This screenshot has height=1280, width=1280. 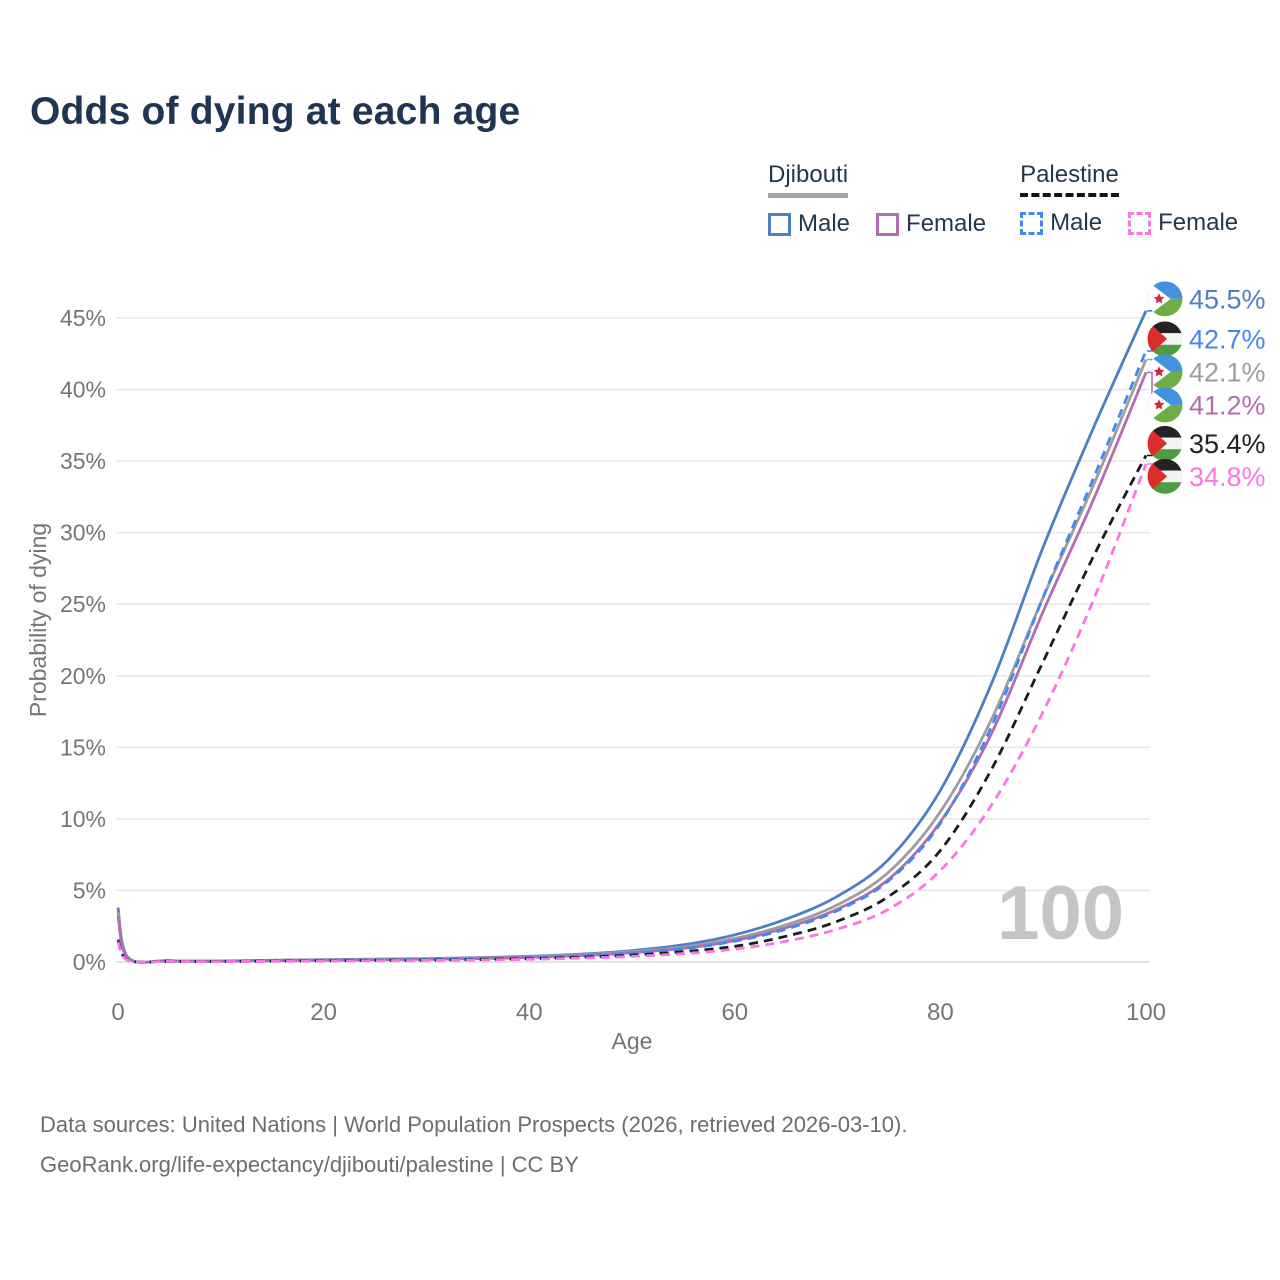 What do you see at coordinates (1227, 339) in the screenshot?
I see `end-label-value: 42.7%` at bounding box center [1227, 339].